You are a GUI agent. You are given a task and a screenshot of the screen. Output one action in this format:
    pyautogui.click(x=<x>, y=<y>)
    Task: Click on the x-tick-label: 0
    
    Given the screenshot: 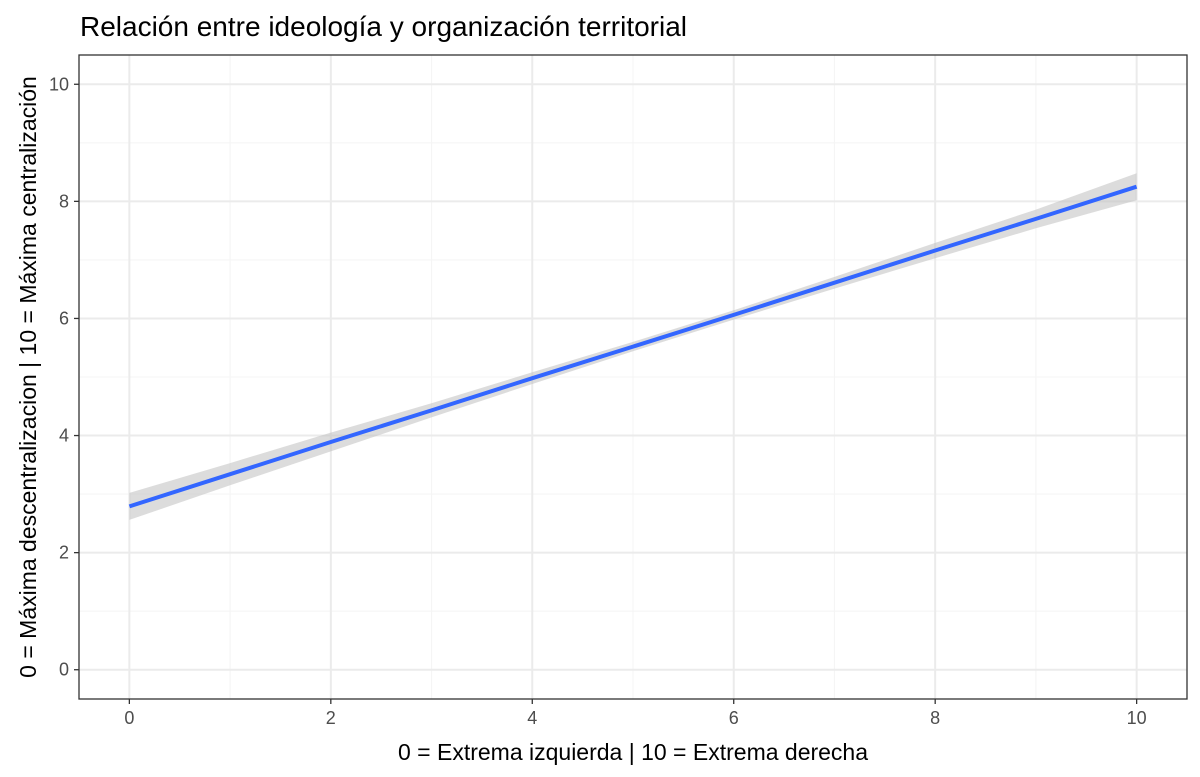 What is the action you would take?
    pyautogui.click(x=129, y=718)
    